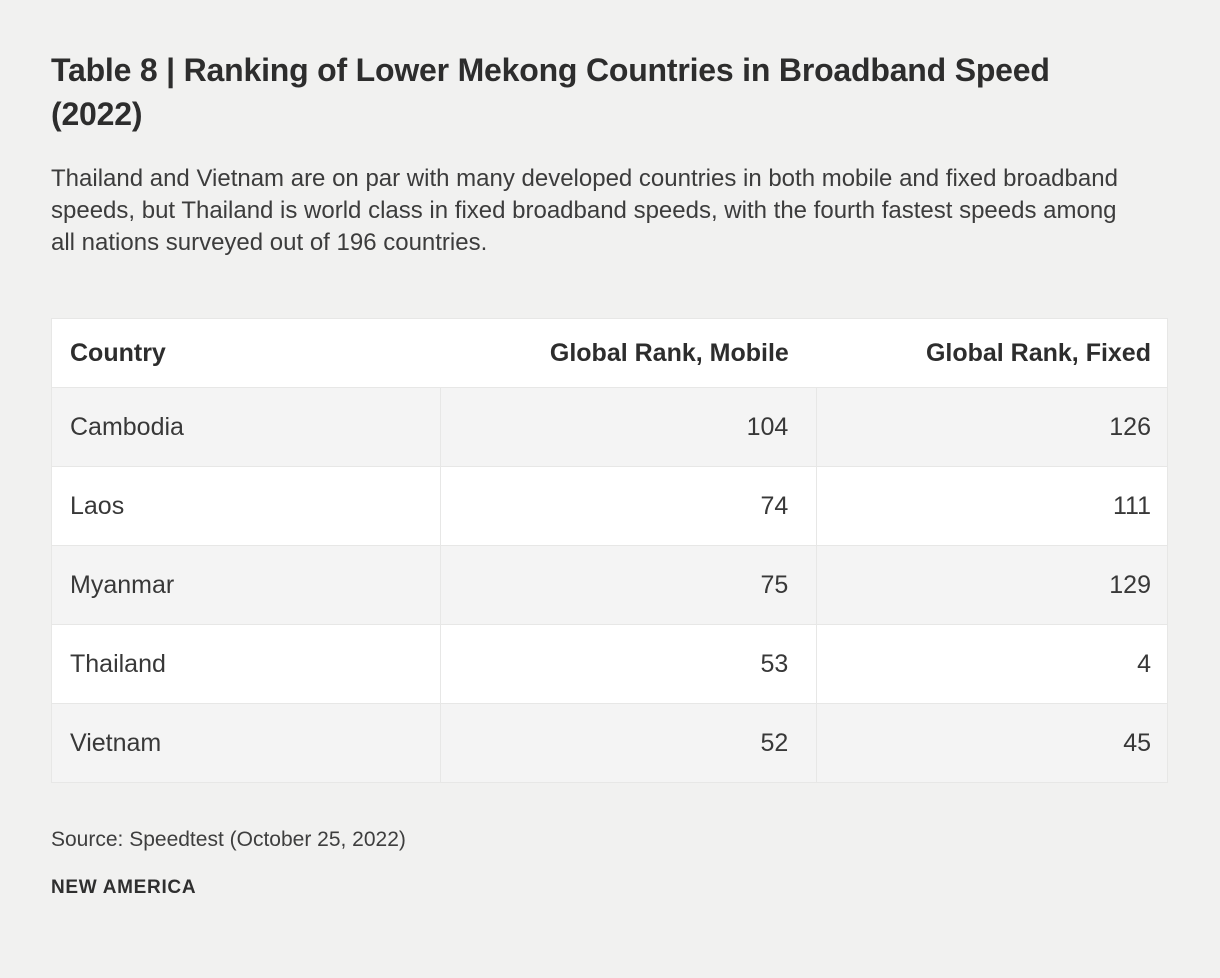 This screenshot has width=1220, height=978. Describe the element at coordinates (628, 506) in the screenshot. I see `cell-rank-mobile: 74` at that location.